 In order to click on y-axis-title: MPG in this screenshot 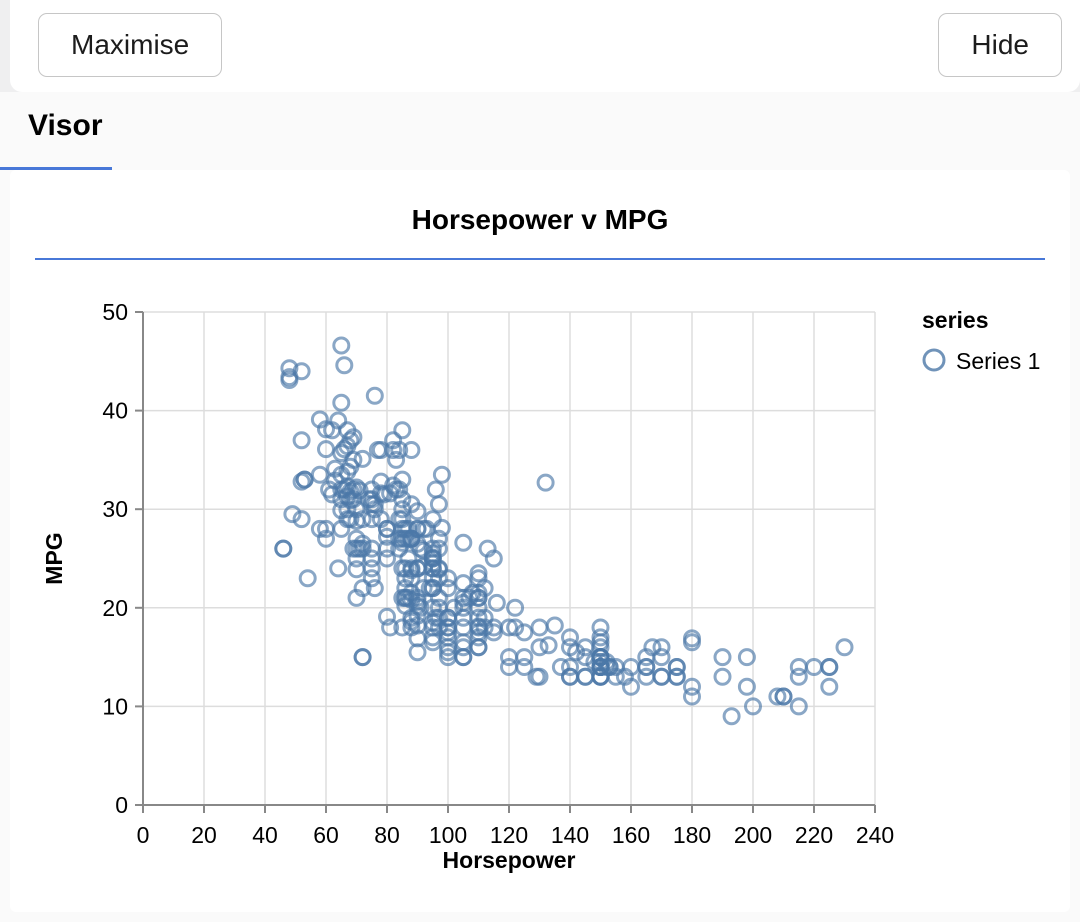, I will do `click(54, 558)`.